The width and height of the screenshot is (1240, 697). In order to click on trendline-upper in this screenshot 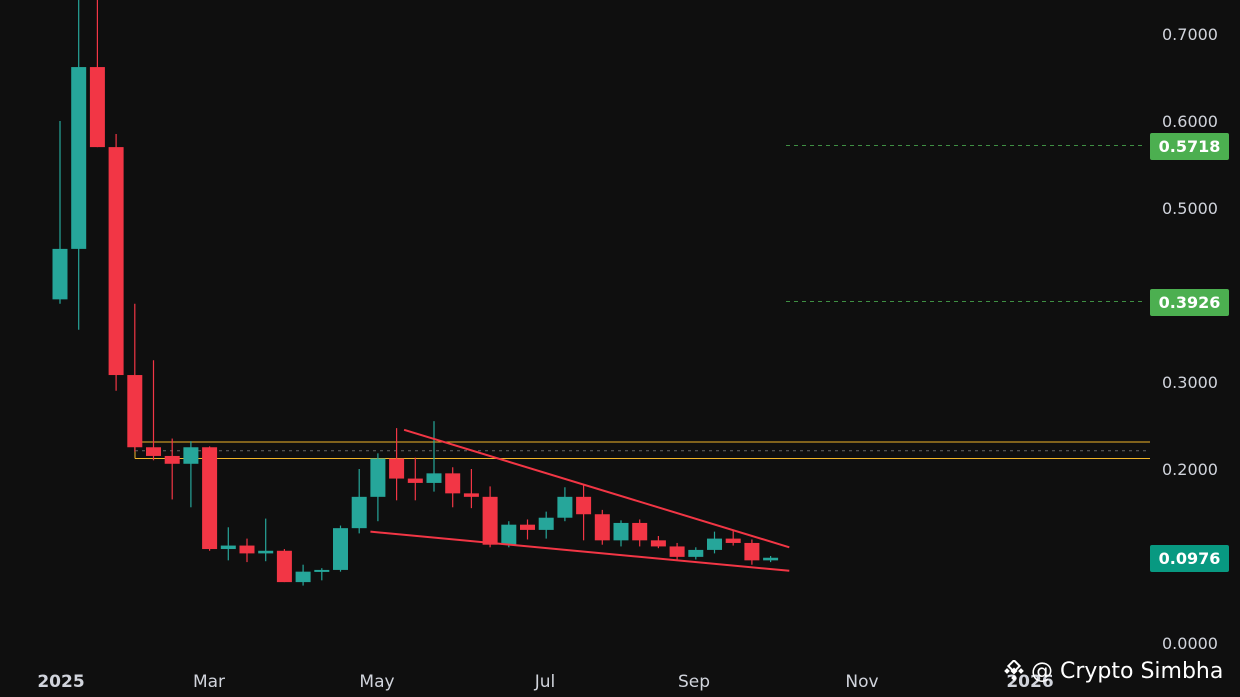, I will do `click(596, 488)`.